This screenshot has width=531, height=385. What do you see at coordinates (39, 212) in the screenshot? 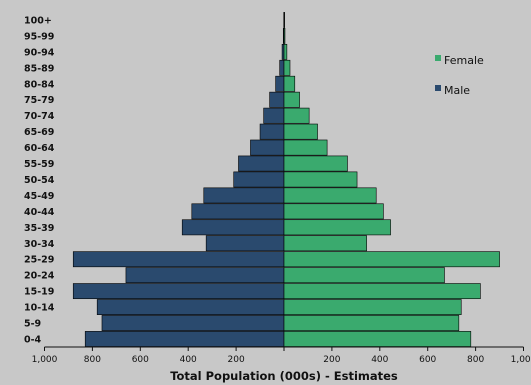
I see `age-label-40-44: 40-44` at bounding box center [39, 212].